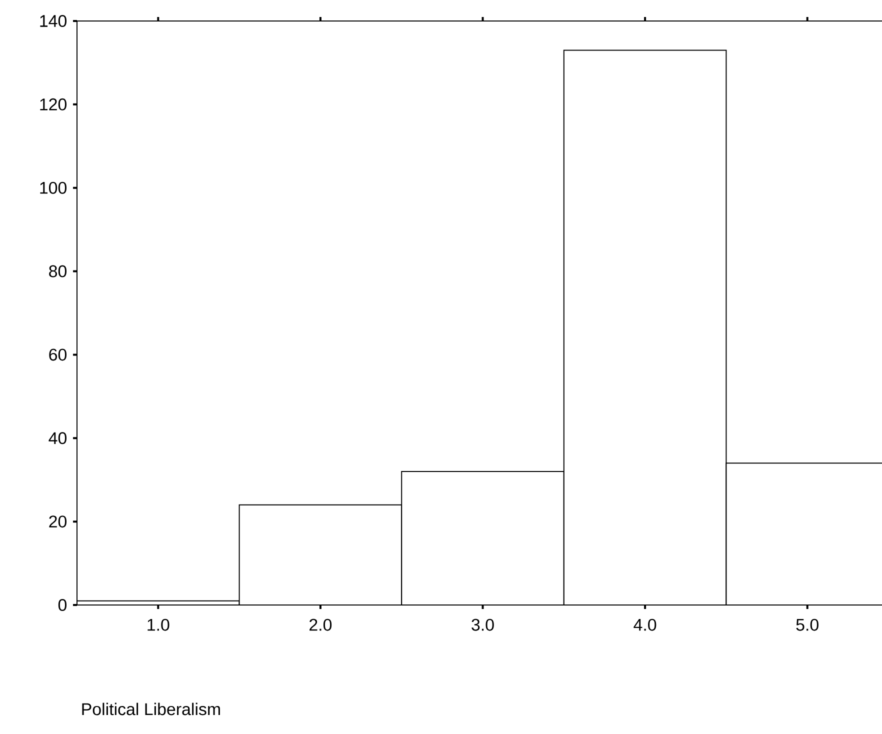 This screenshot has width=882, height=734. What do you see at coordinates (53, 20) in the screenshot?
I see `y-tick-label: 140` at bounding box center [53, 20].